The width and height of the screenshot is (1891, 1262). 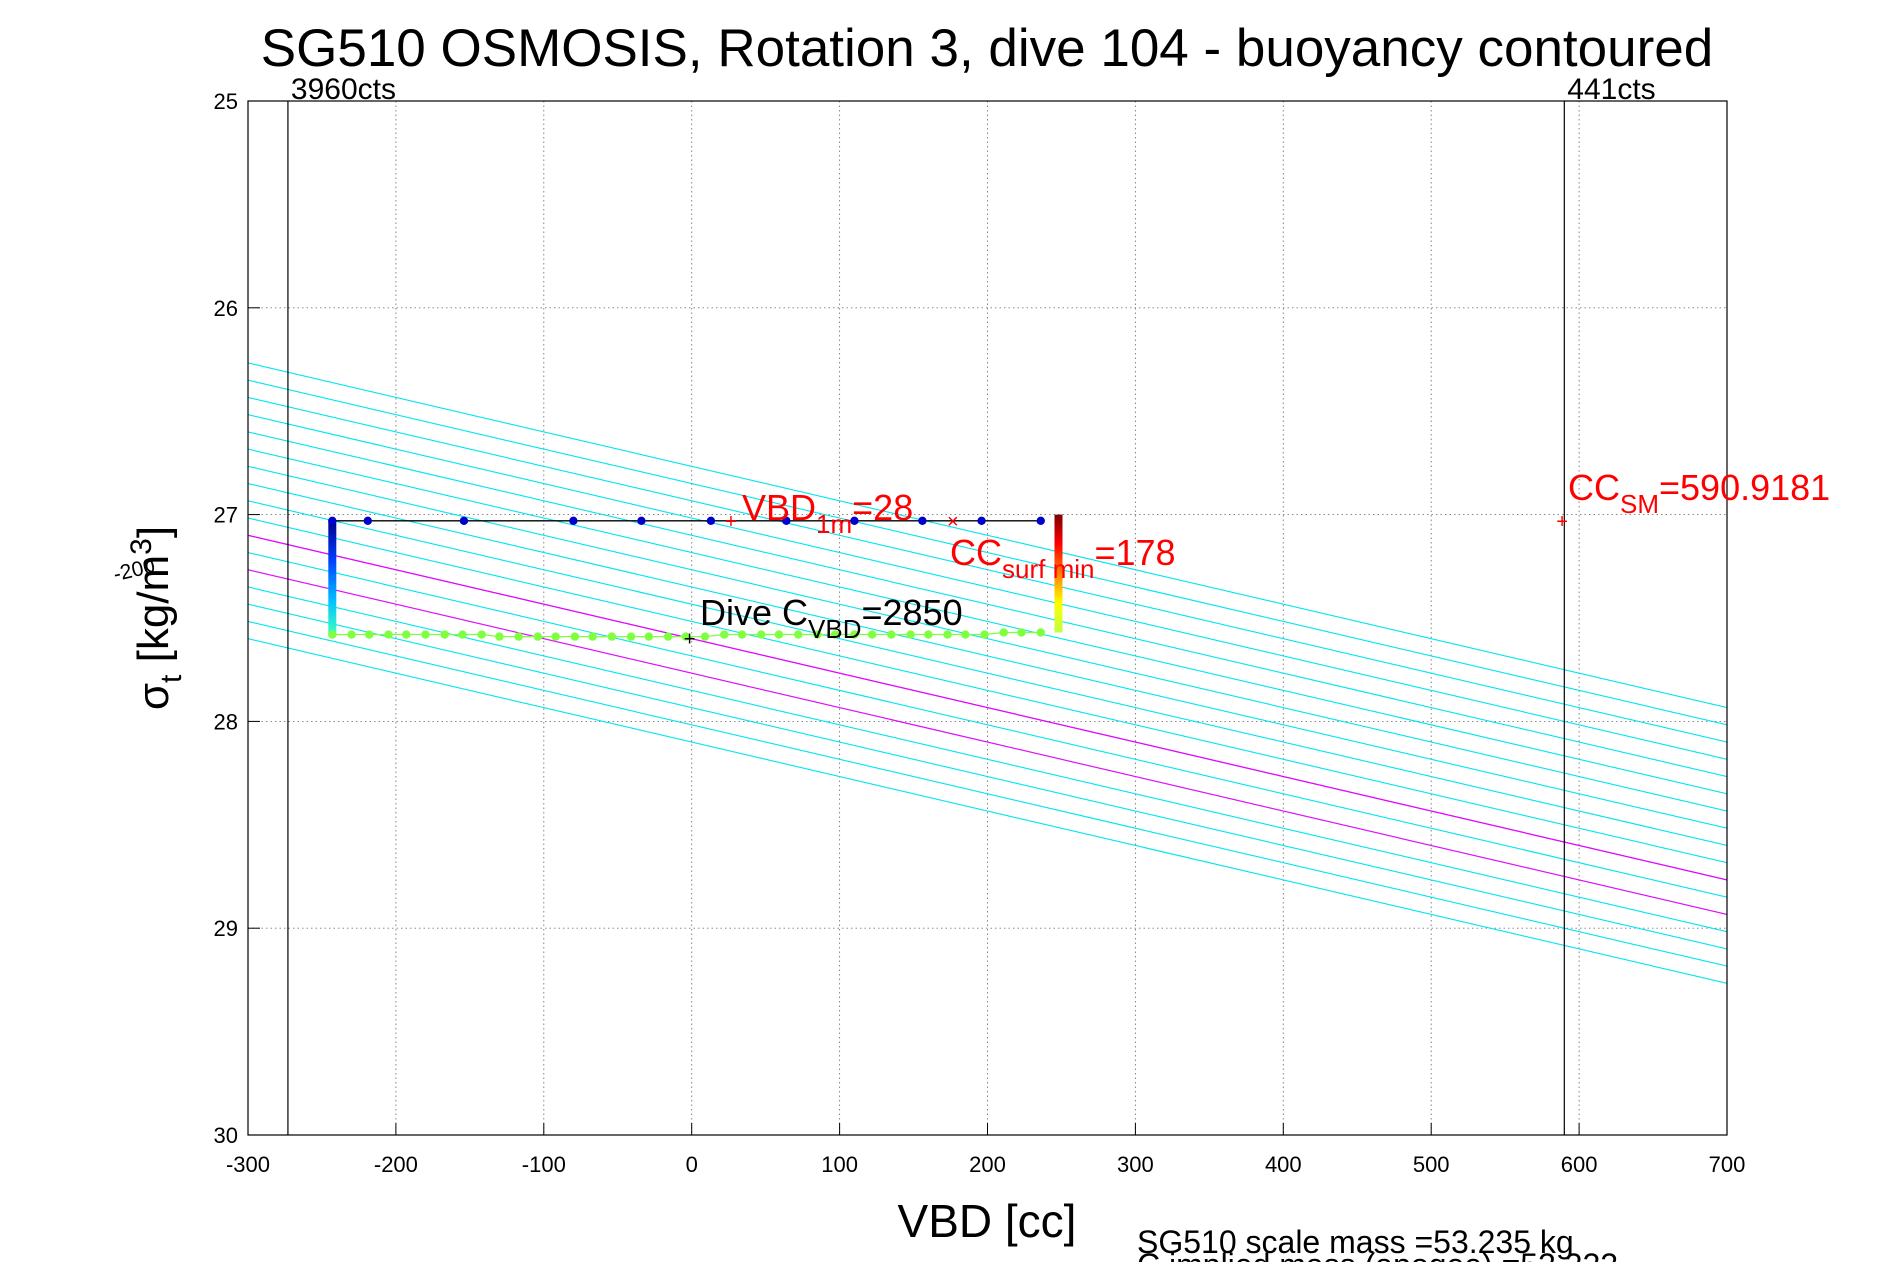 What do you see at coordinates (332, 577) in the screenshot?
I see `descent-bar` at bounding box center [332, 577].